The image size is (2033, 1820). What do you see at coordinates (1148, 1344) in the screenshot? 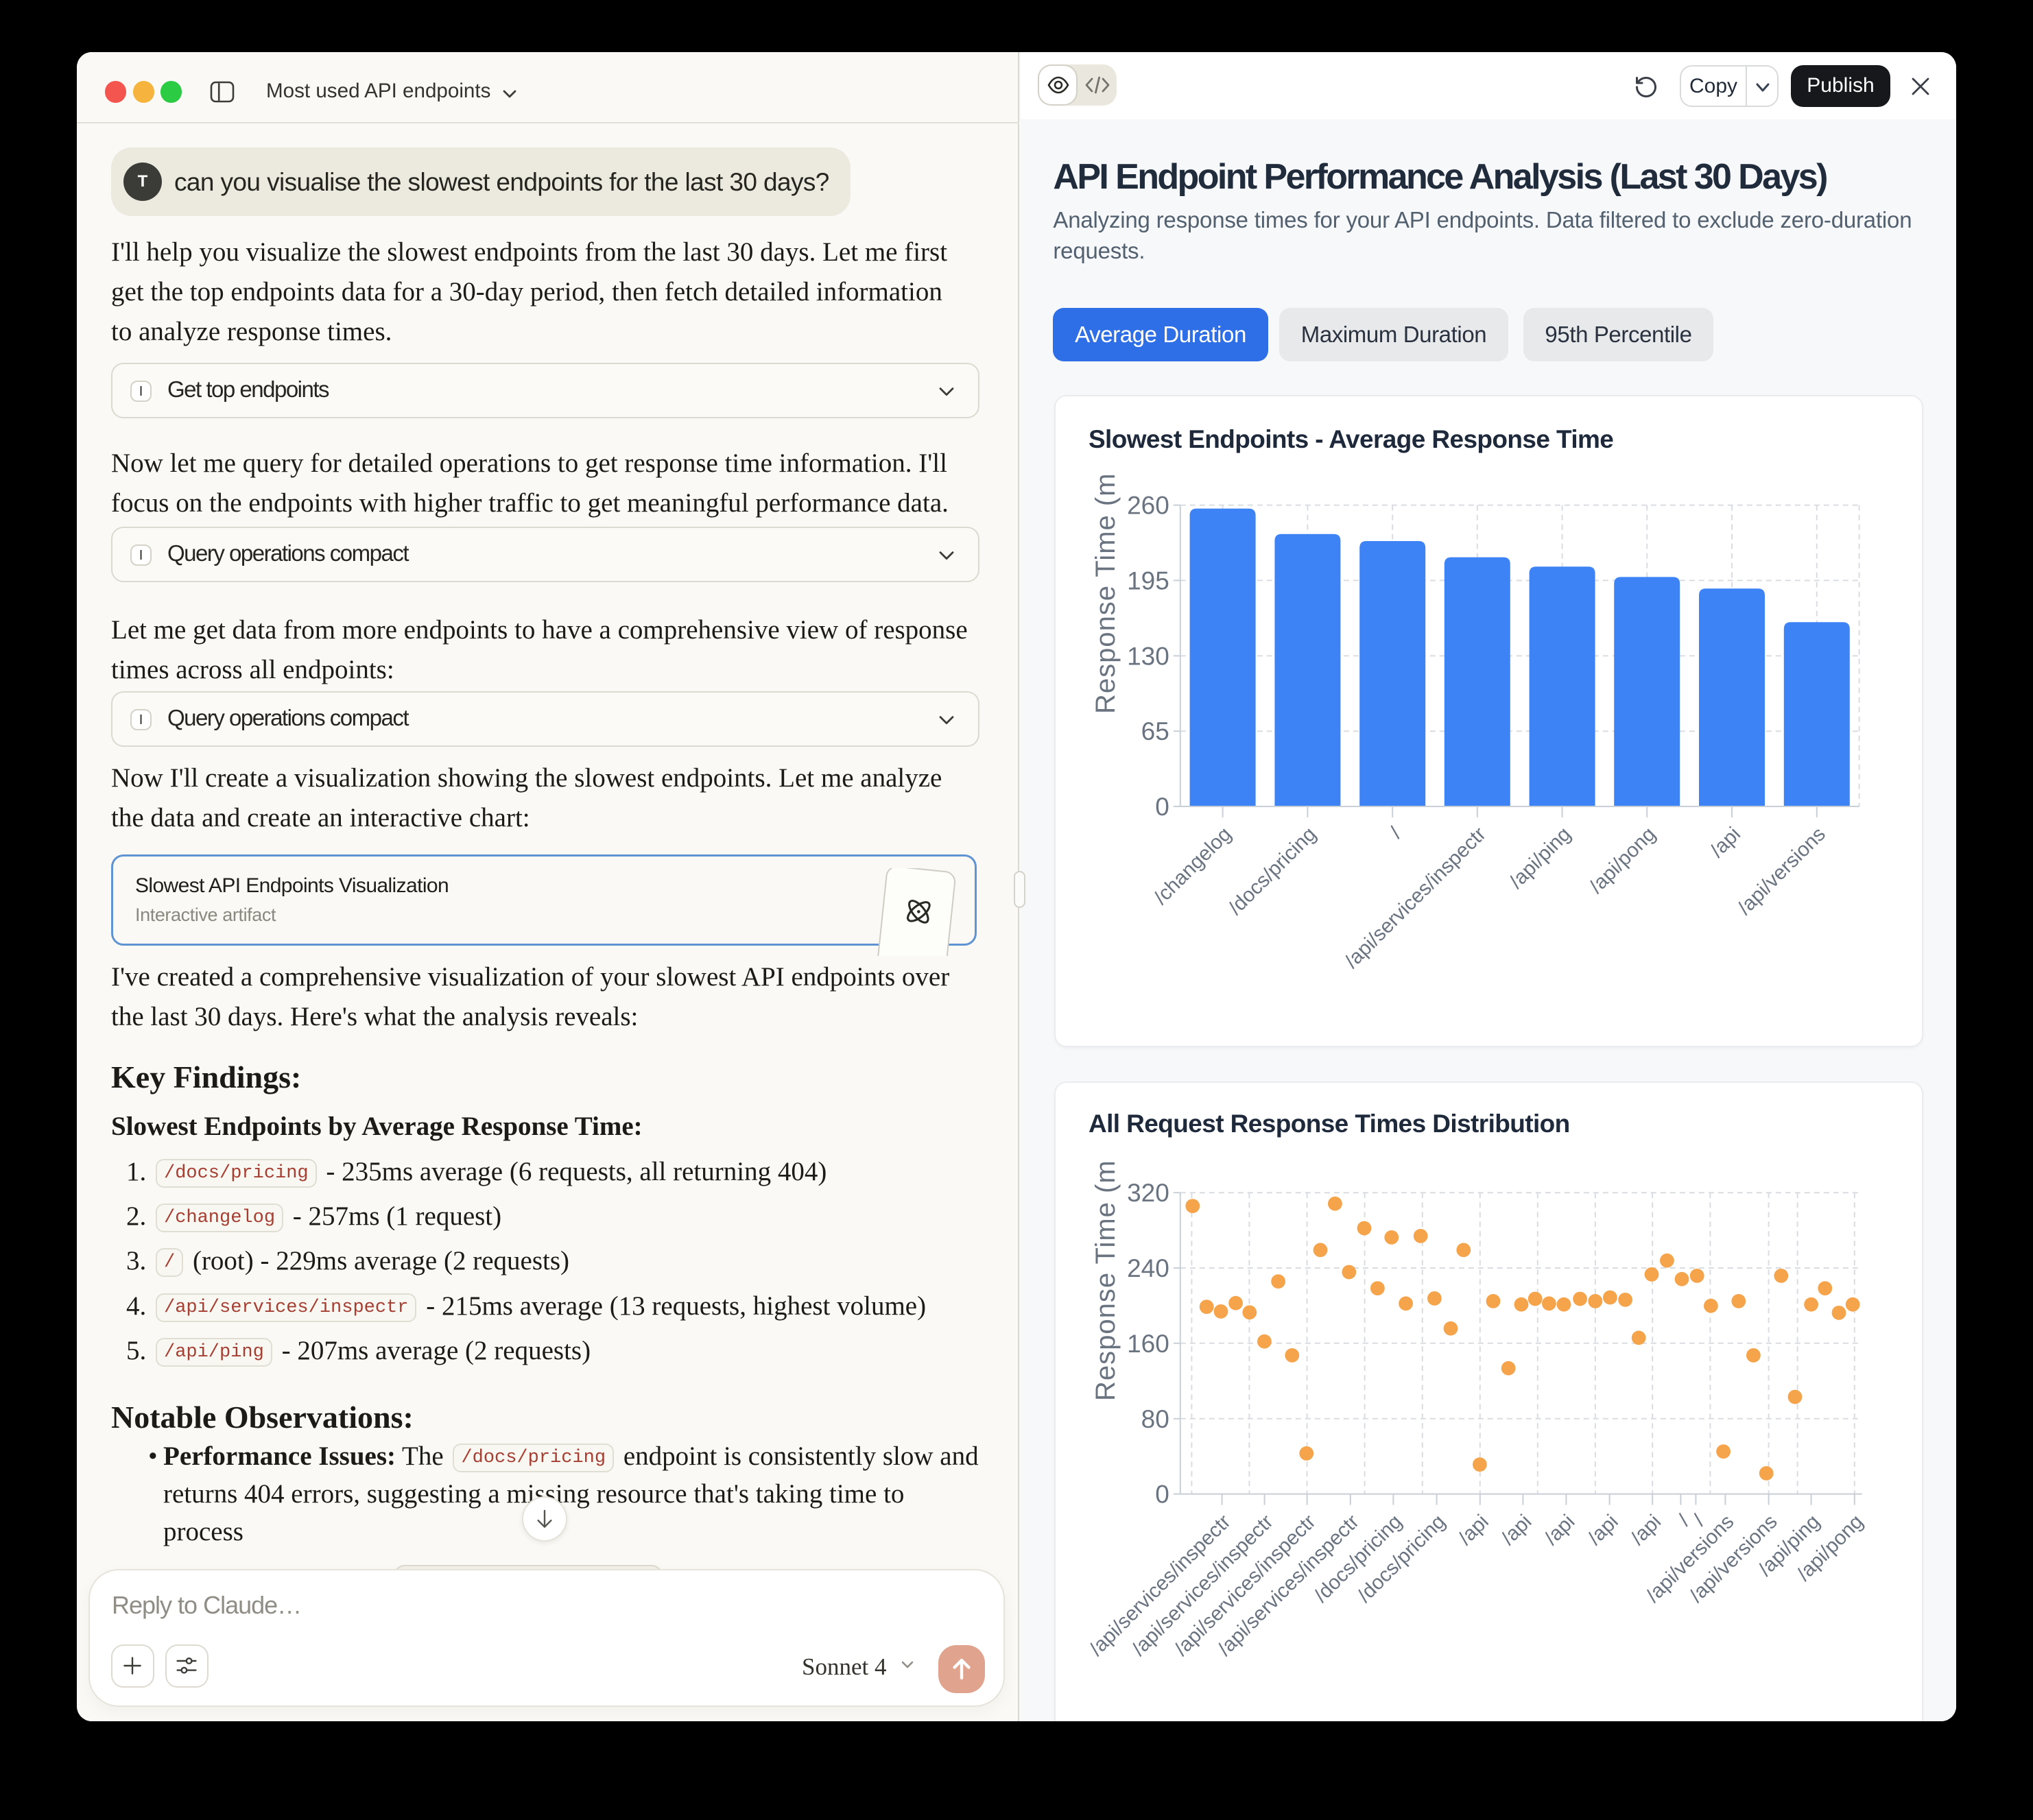
I see `svg-text: 160` at bounding box center [1148, 1344].